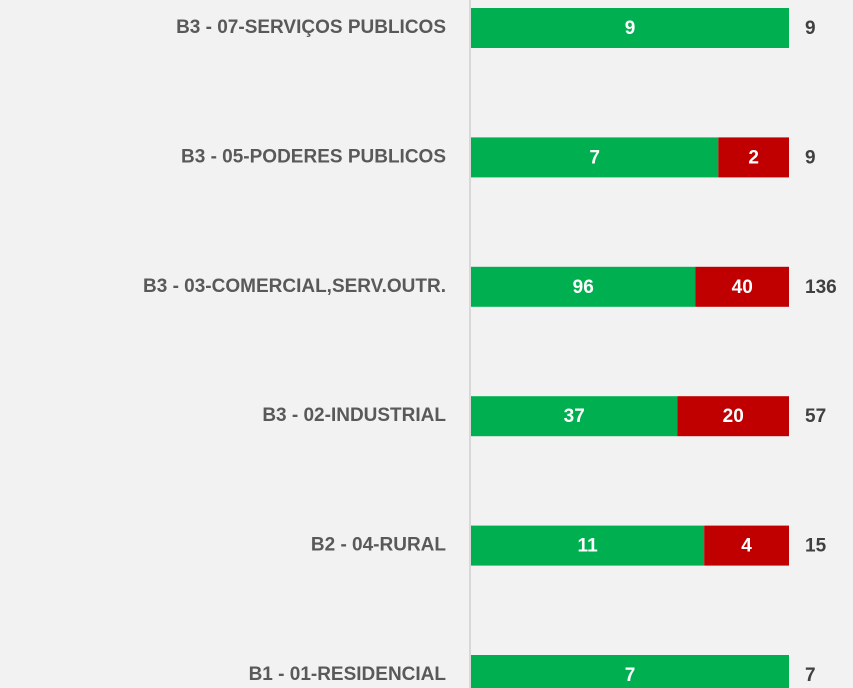  I want to click on data-label: 40, so click(742, 287).